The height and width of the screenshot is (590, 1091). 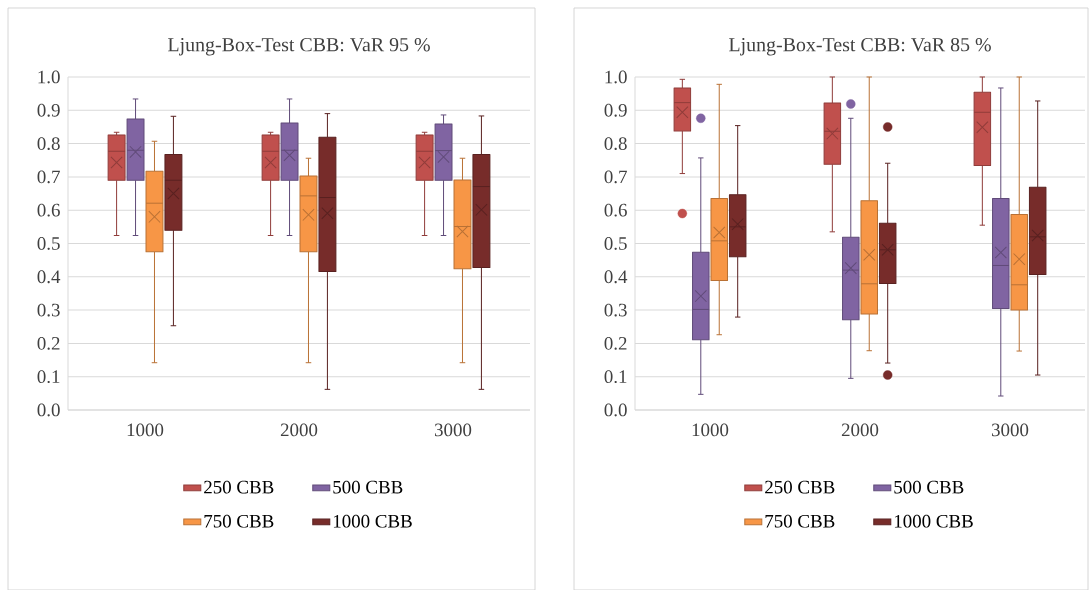 I want to click on chart-title: Ljung-Box-Test CBB: VaR 85 %, so click(x=860, y=46).